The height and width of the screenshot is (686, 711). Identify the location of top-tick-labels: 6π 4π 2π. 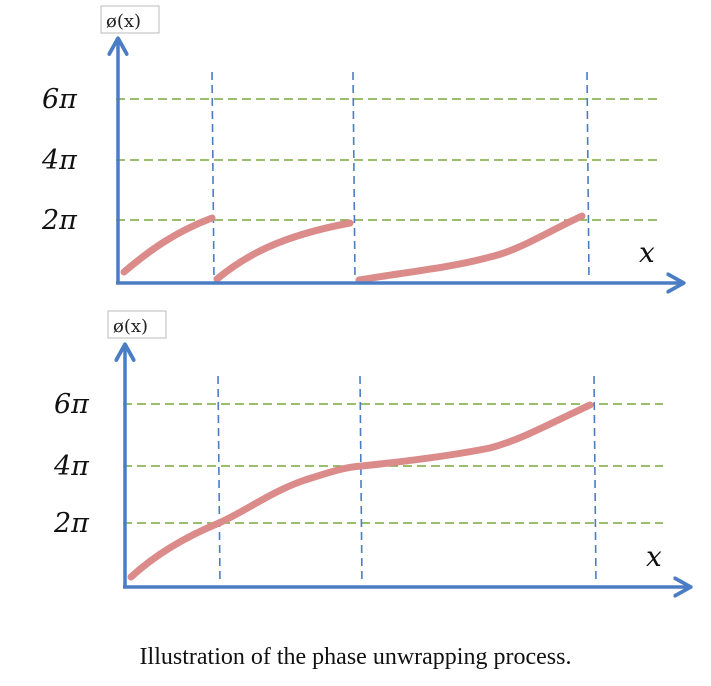
(59, 160).